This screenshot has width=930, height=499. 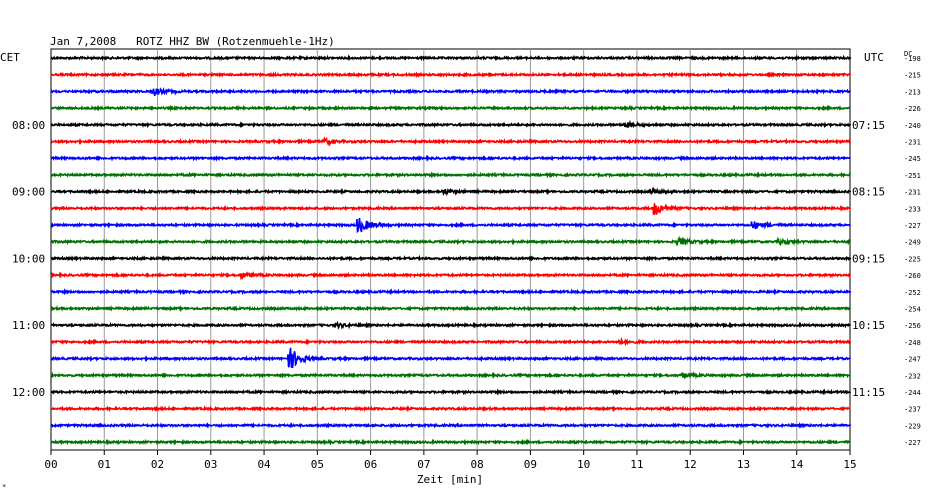 I want to click on x-tick-label: 02, so click(x=157, y=464).